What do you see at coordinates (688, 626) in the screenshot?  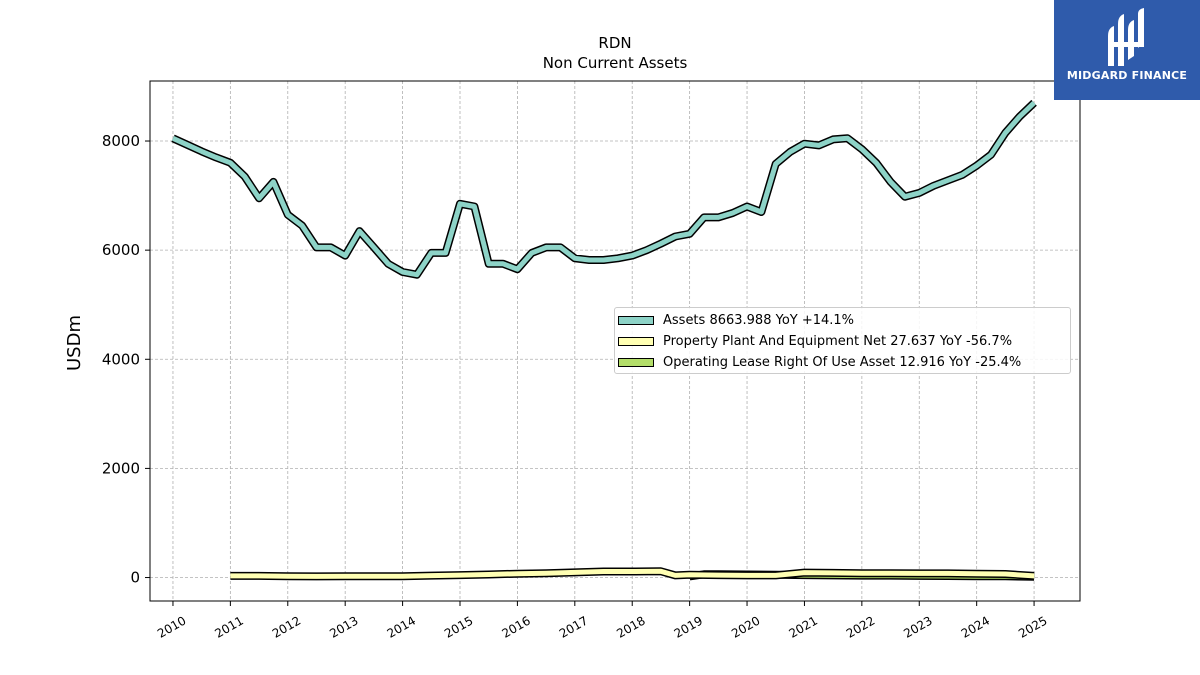 I see `x-tick-label: 2019` at bounding box center [688, 626].